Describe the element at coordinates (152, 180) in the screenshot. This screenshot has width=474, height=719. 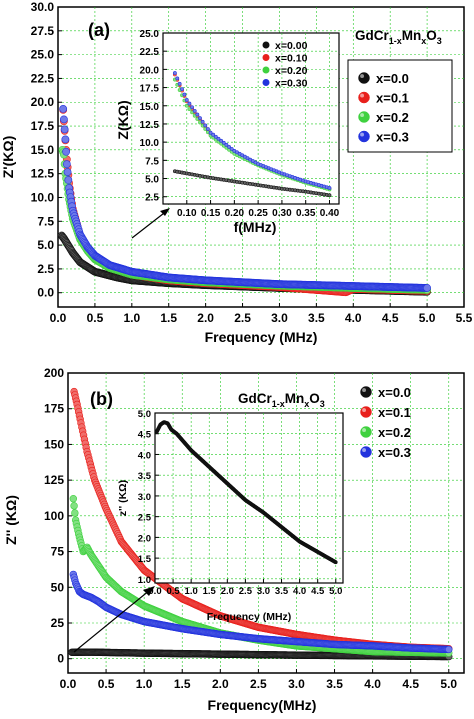
I see `y-tick-label: 5.0` at that location.